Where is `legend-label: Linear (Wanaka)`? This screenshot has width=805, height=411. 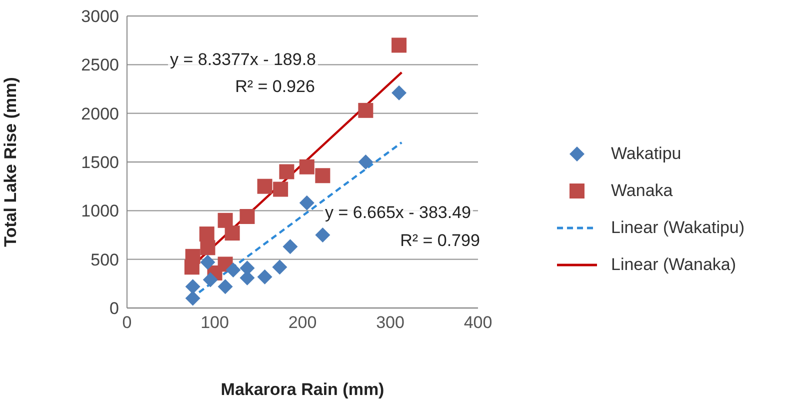 legend-label: Linear (Wanaka) is located at coordinates (673, 264).